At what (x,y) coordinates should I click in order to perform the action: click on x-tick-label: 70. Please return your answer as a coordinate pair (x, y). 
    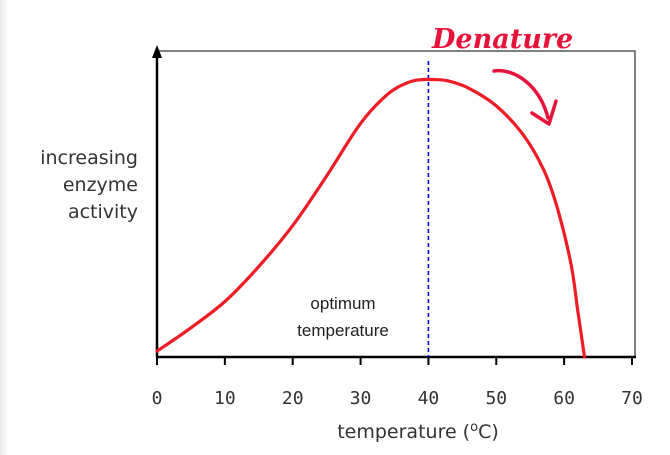
    Looking at the image, I should click on (632, 398).